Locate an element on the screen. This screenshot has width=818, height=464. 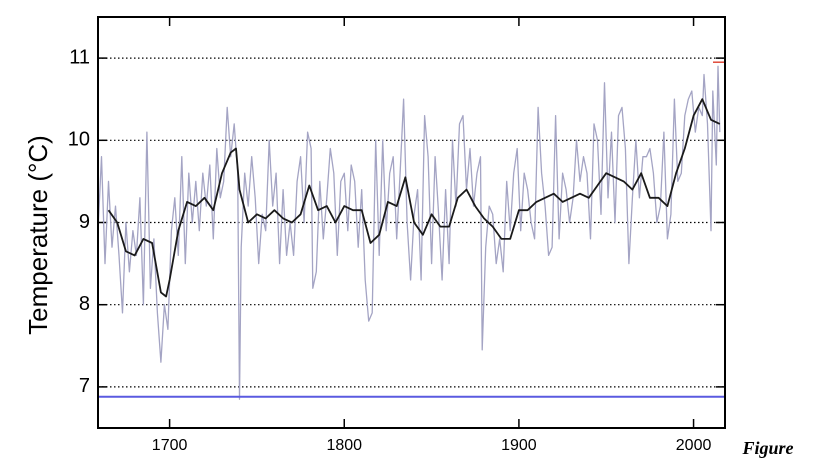
x-tick-label: 1900 is located at coordinates (519, 445).